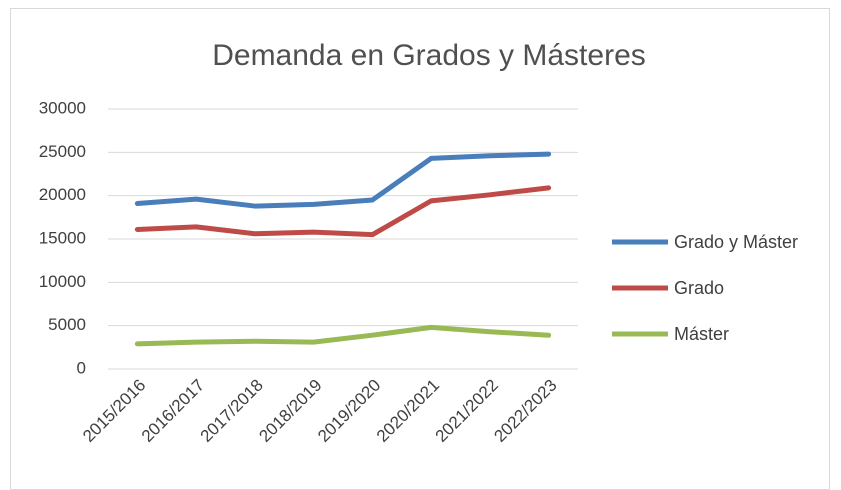 The image size is (841, 490). I want to click on y-tick-label: 10000, so click(62, 281).